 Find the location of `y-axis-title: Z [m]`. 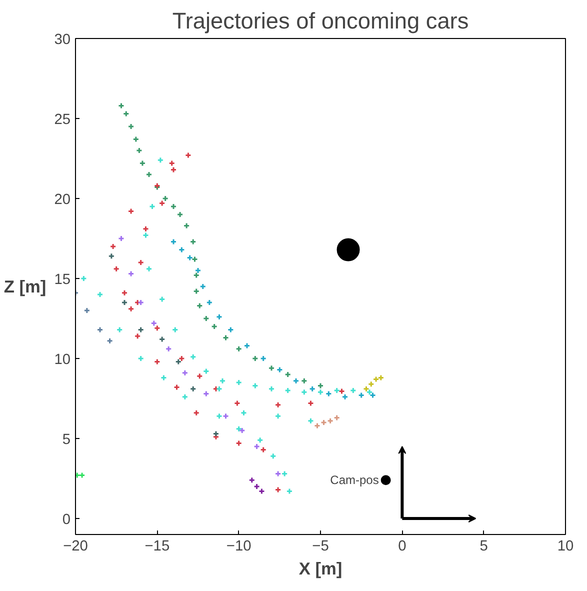

y-axis-title: Z [m] is located at coordinates (25, 286).